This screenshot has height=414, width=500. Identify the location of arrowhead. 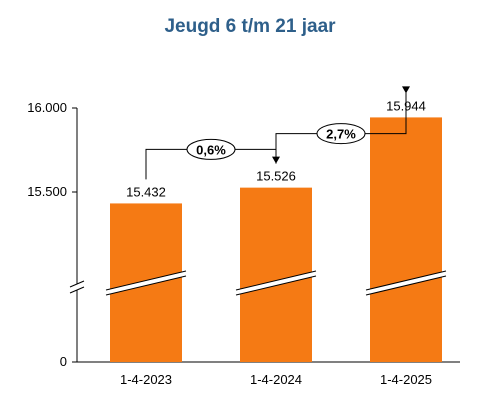
(406, 90).